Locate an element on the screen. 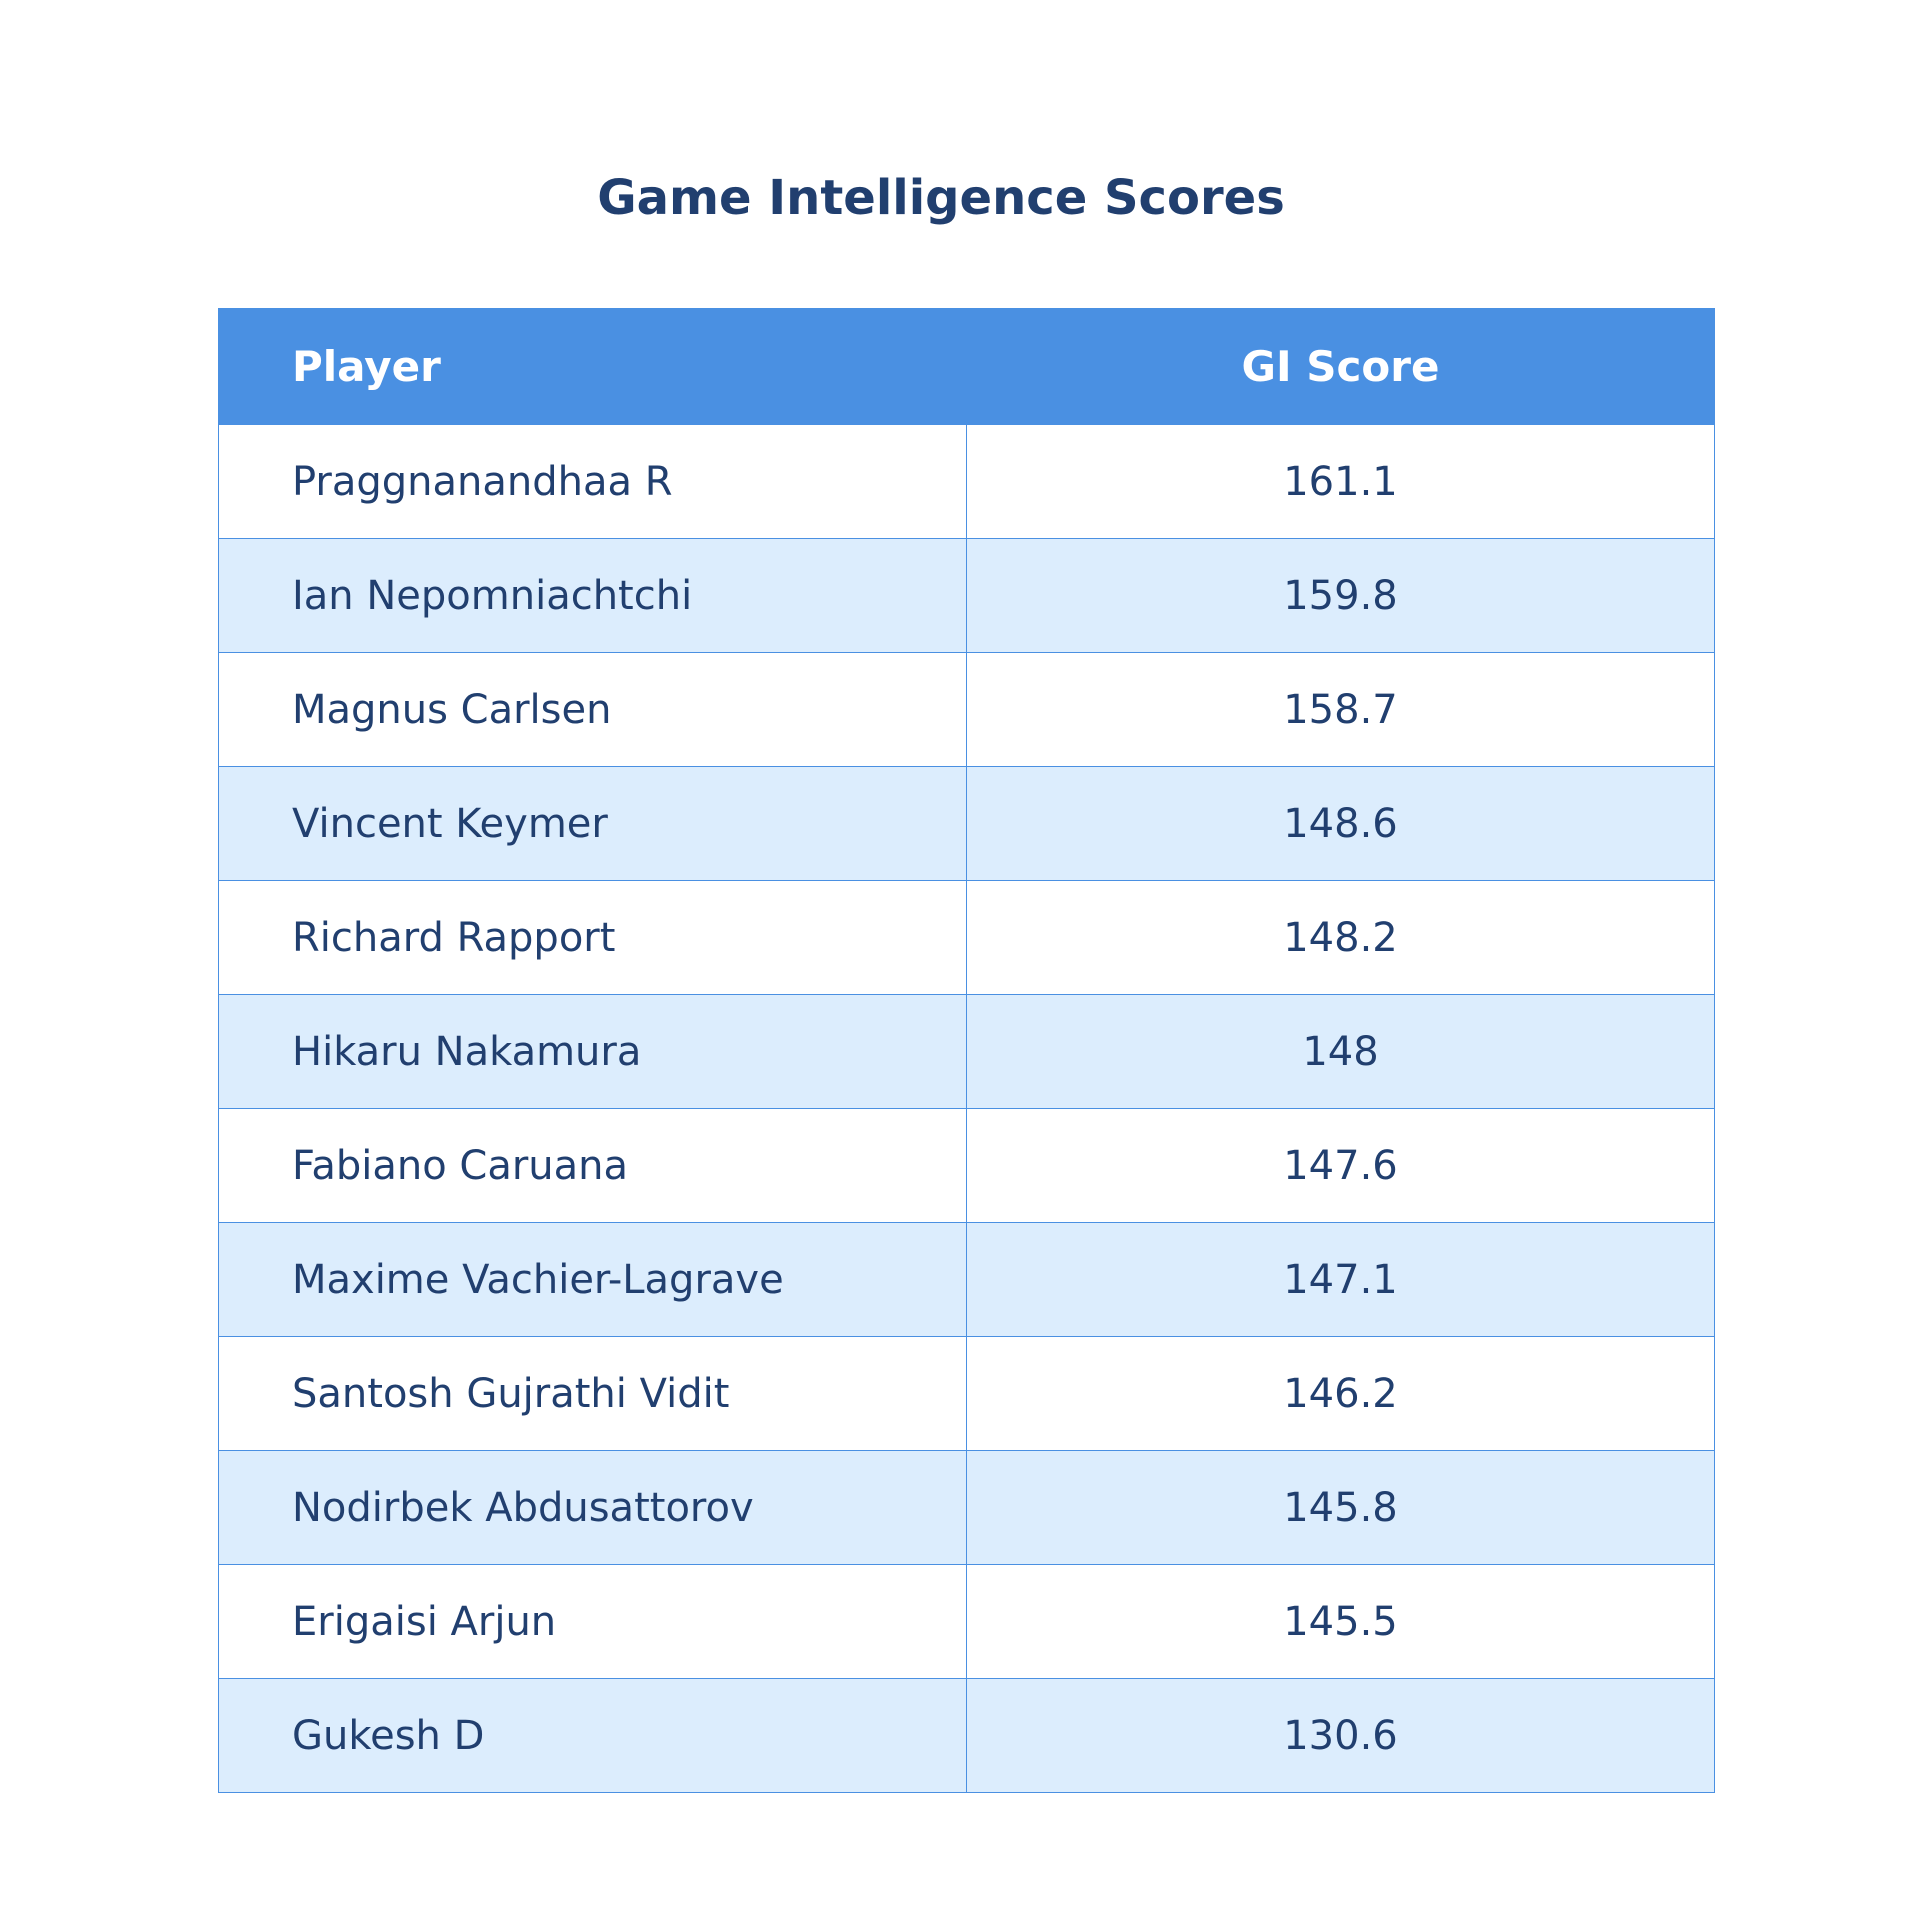  column-header-gi-score: GI Score is located at coordinates (1340, 366).